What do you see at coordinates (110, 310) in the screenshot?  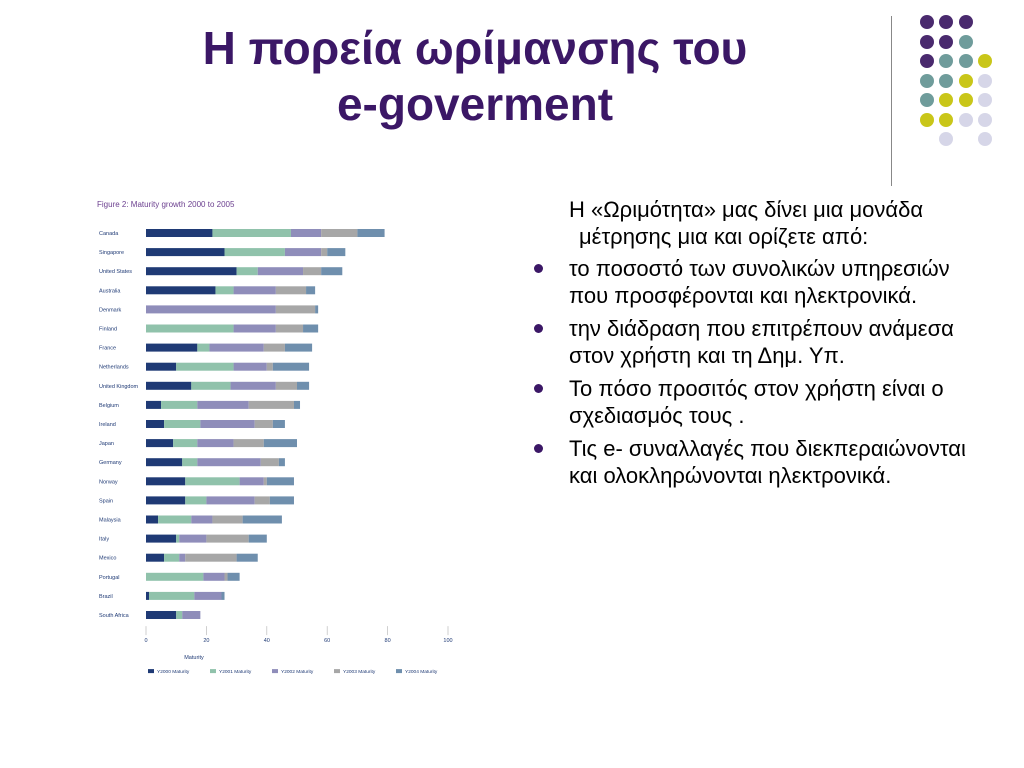 I see `category-label: Denmark` at bounding box center [110, 310].